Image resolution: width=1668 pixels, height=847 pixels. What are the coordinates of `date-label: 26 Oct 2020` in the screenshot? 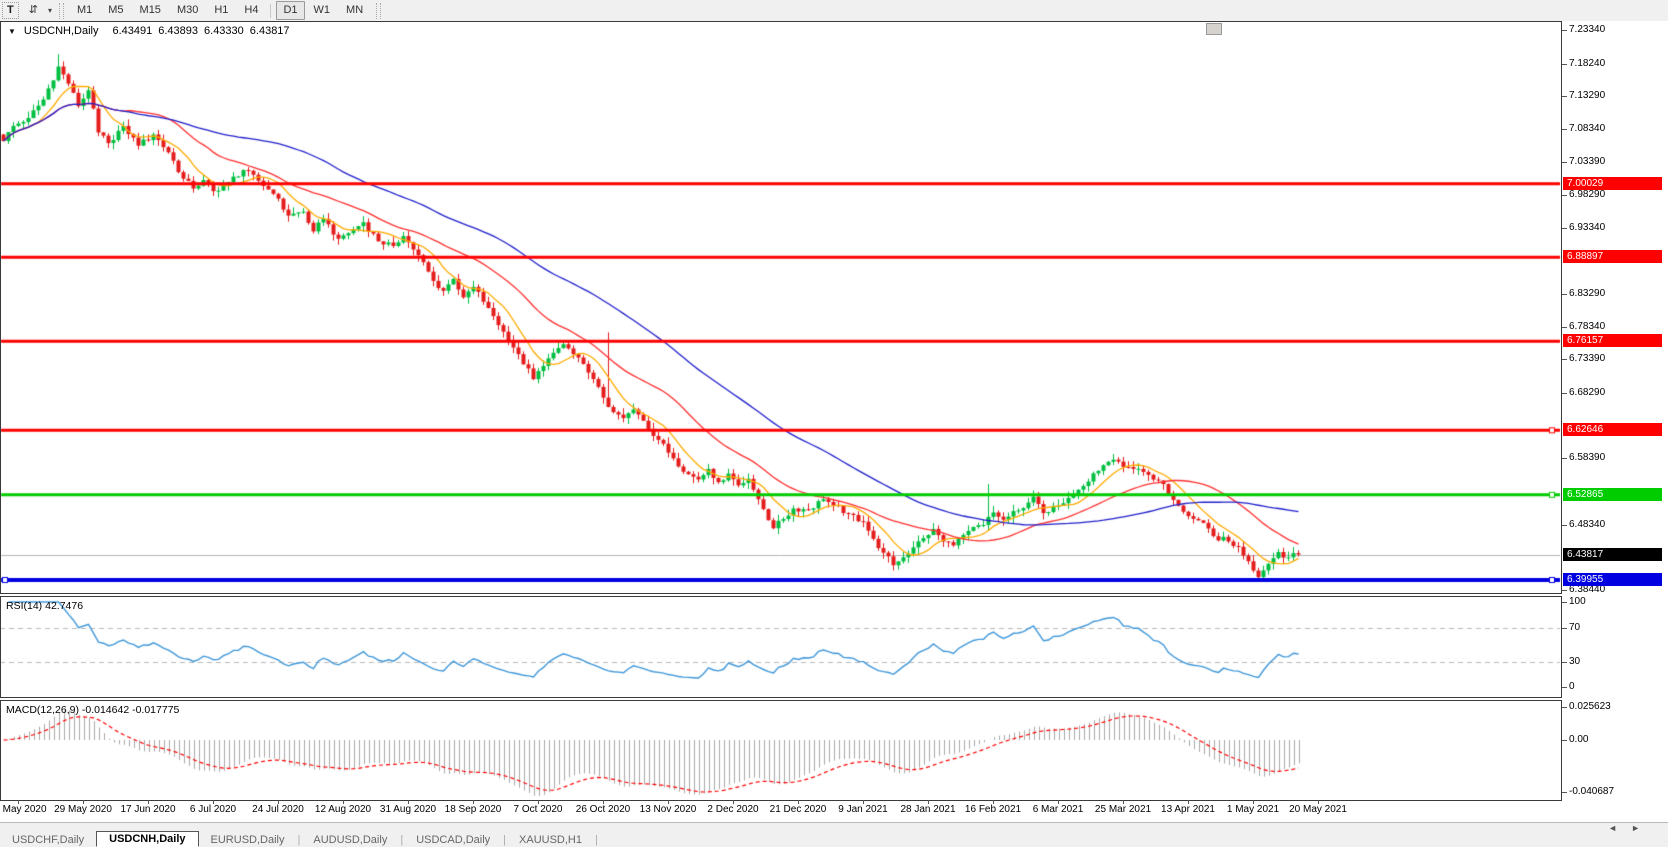 It's located at (603, 809).